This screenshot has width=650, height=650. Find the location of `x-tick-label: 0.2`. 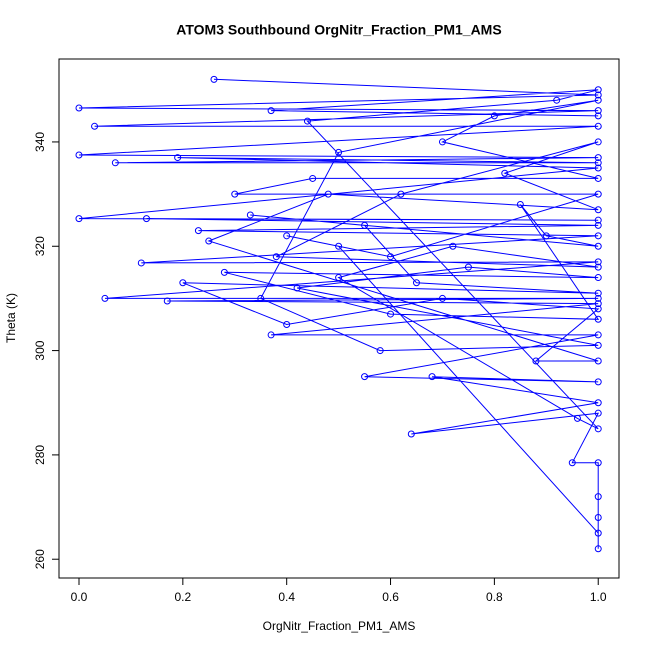

x-tick-label: 0.2 is located at coordinates (182, 597).